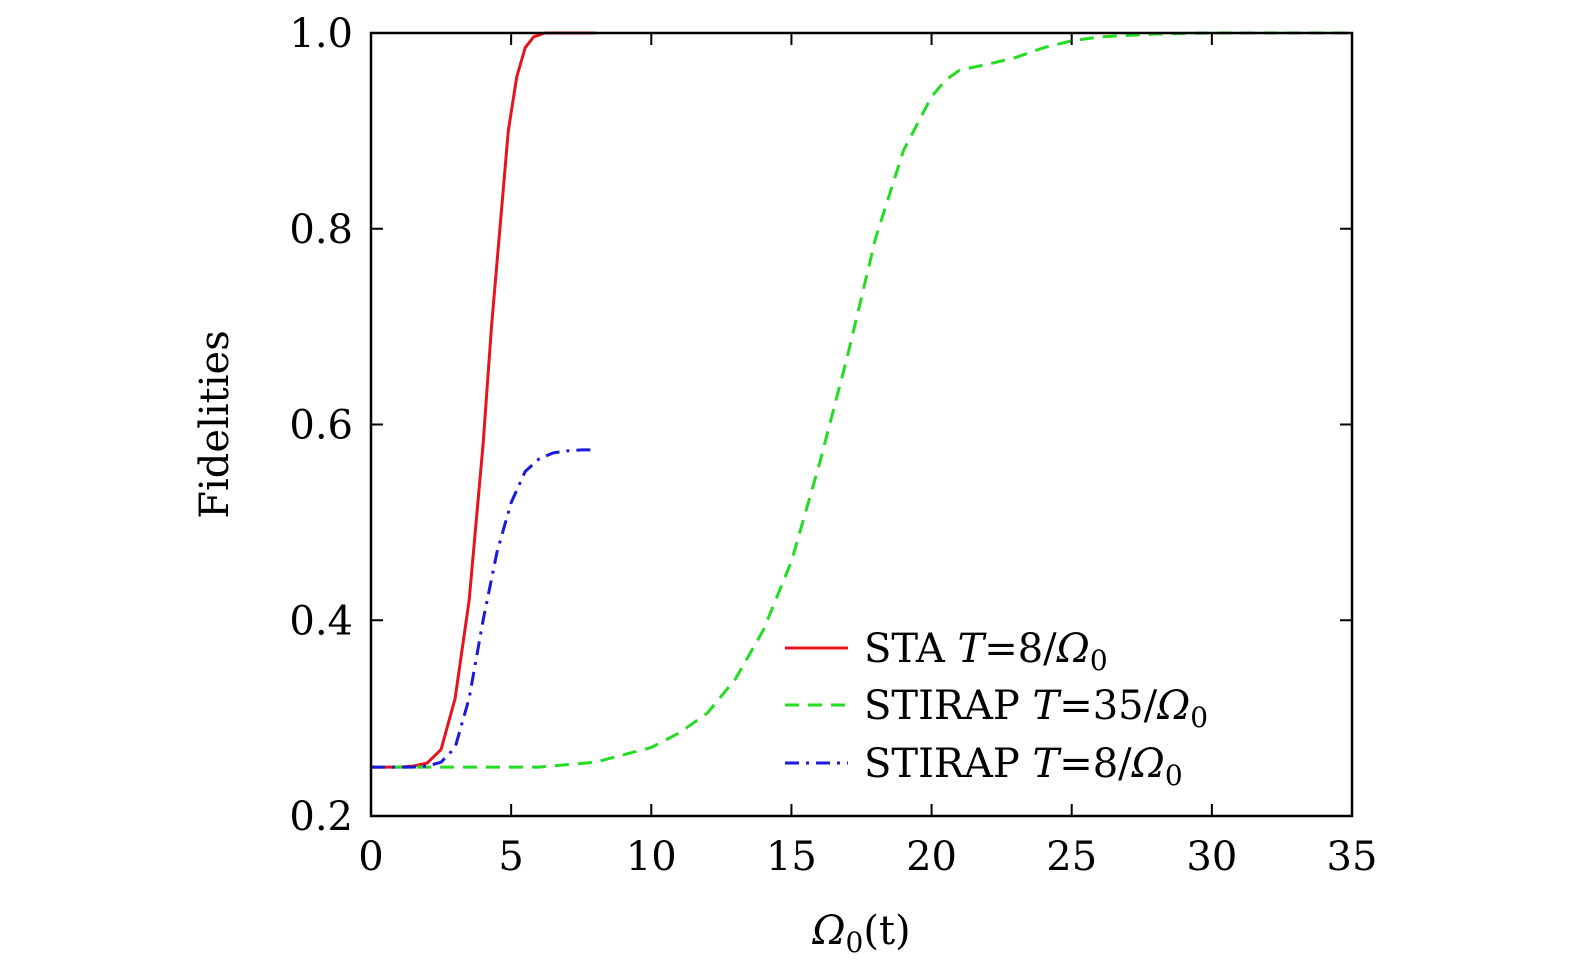 Image resolution: width=1575 pixels, height=974 pixels. What do you see at coordinates (855, 942) in the screenshot?
I see `x-axis-label-subscript: 0` at bounding box center [855, 942].